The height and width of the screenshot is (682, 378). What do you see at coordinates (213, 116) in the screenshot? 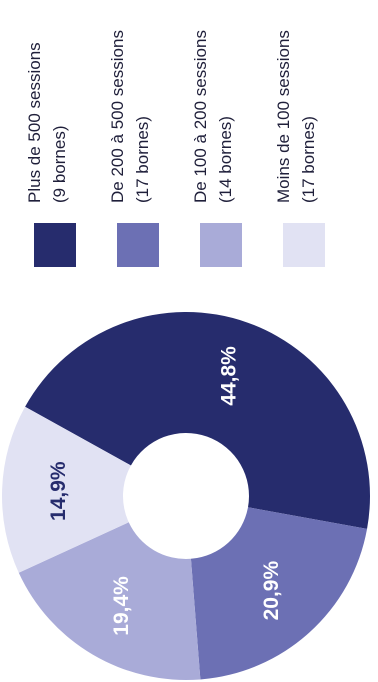
I see `legend-label: De 100 à 200 sessions (14 bornes)` at bounding box center [213, 116].